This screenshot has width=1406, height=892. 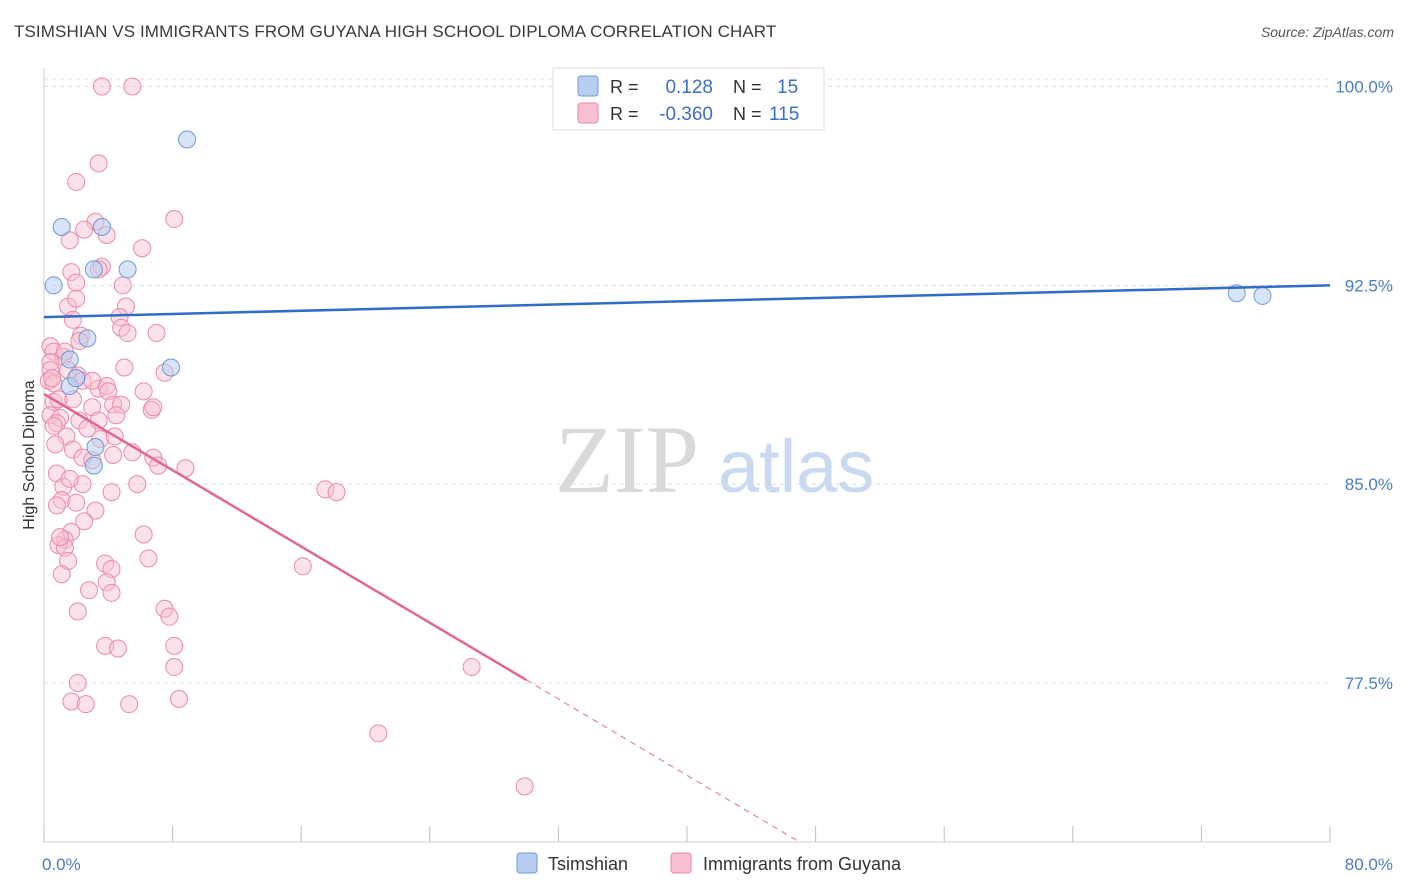 What do you see at coordinates (787, 87) in the screenshot?
I see `tsimshian-n-value: 15` at bounding box center [787, 87].